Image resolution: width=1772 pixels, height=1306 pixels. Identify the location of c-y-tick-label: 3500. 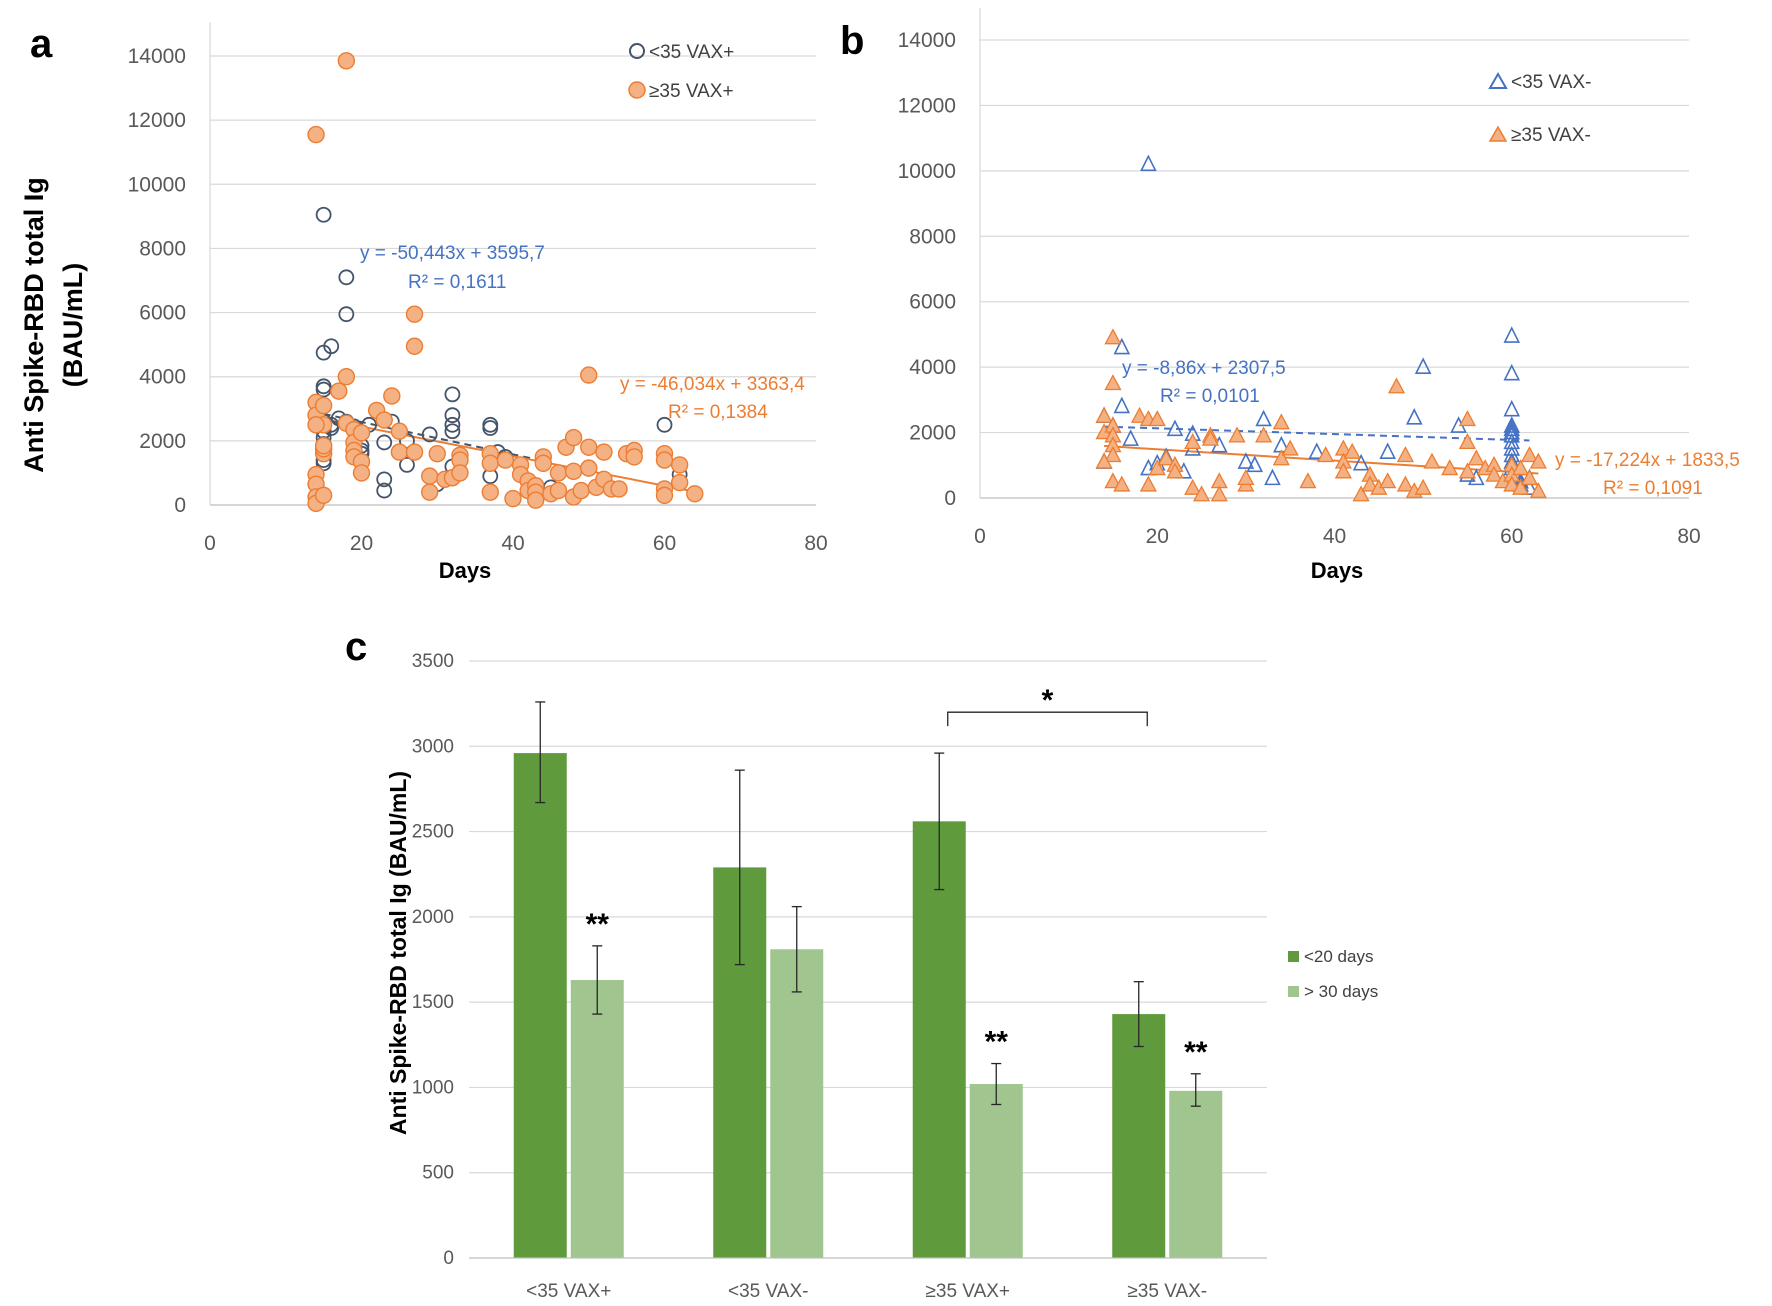
(433, 661).